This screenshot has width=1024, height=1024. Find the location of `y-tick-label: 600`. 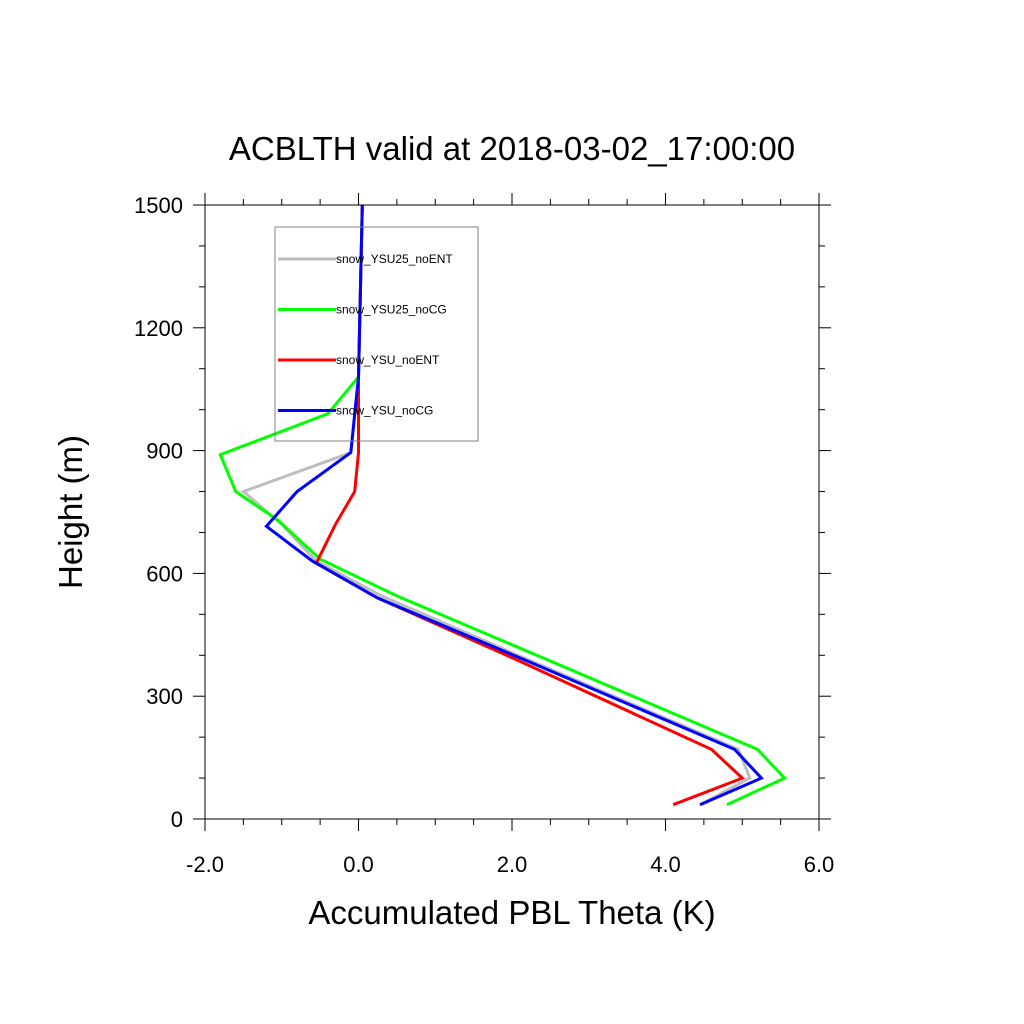

y-tick-label: 600 is located at coordinates (164, 573).